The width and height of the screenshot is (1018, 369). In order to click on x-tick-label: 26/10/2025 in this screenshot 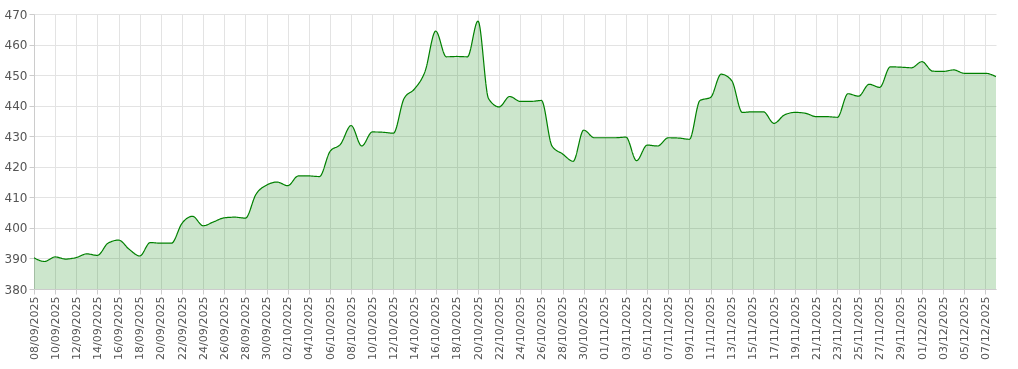, I will do `click(541, 328)`.